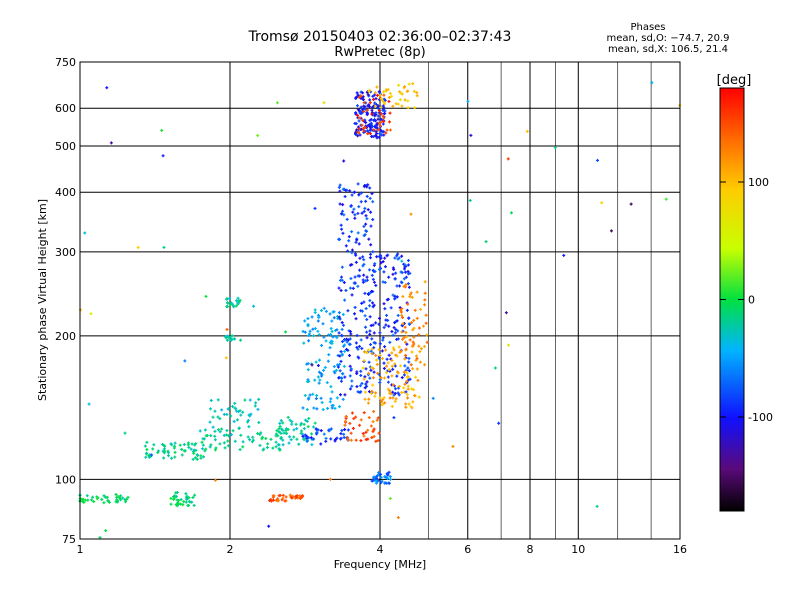 The height and width of the screenshot is (600, 800). What do you see at coordinates (65, 108) in the screenshot?
I see `y-tick-label: 600` at bounding box center [65, 108].